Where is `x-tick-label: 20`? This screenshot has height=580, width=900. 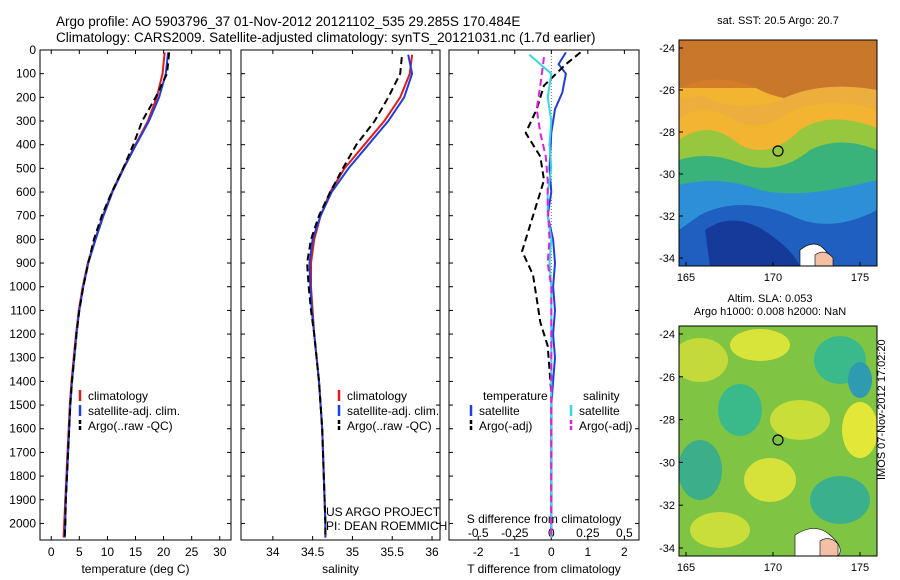
x-tick-label: 20 is located at coordinates (164, 552).